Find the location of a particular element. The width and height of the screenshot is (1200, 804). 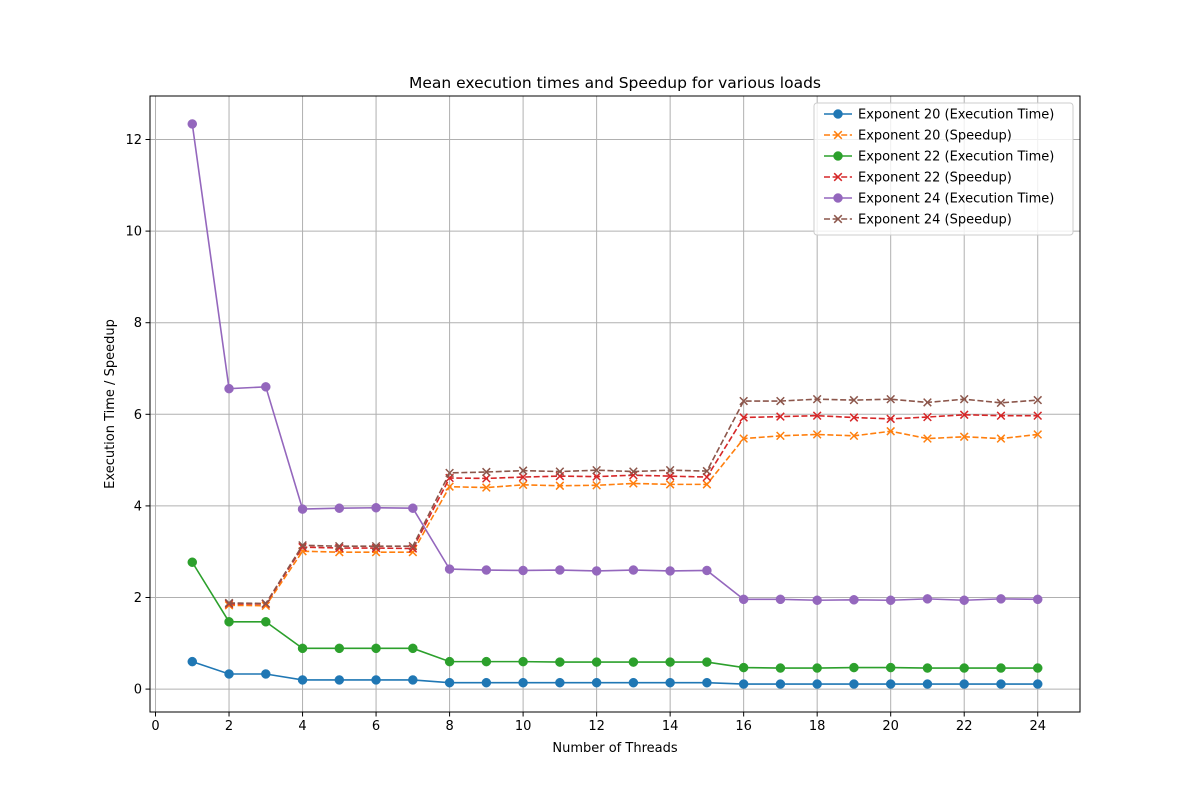

y-axis-ticks: 0 2 4 6 8 10 12 is located at coordinates (137, 415).